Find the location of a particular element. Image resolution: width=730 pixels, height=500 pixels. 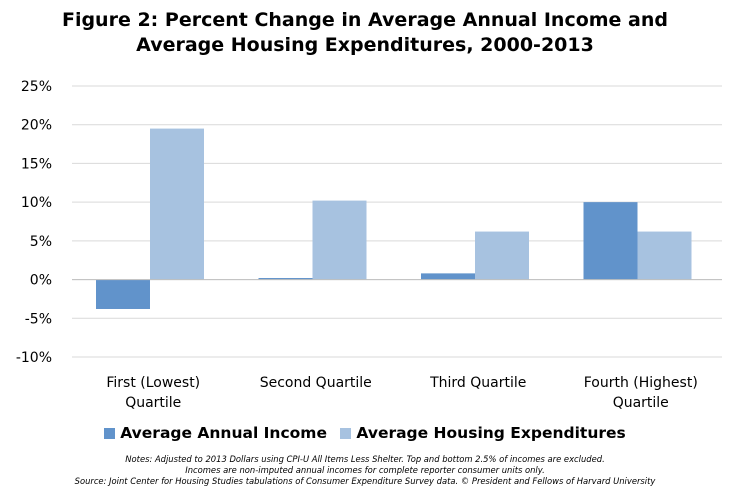

x-category-label-line: First (Lowest) is located at coordinates (153, 383).